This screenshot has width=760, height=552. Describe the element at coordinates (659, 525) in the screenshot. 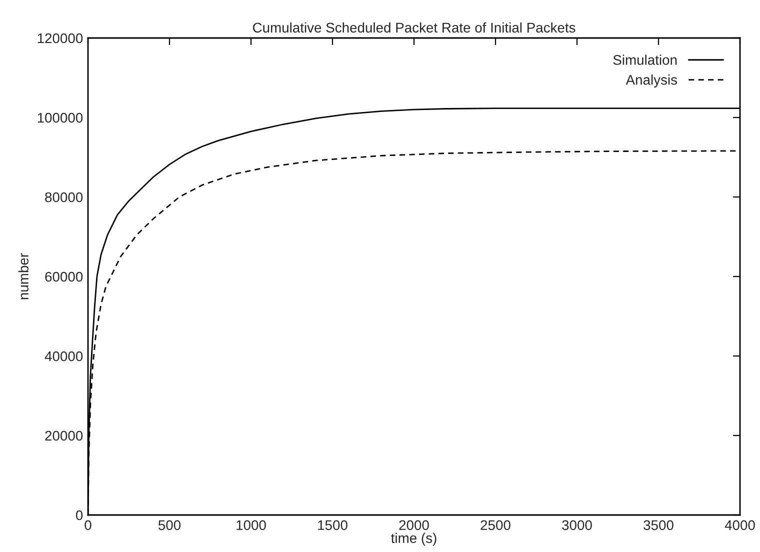

I see `x-tick-label: 3500` at that location.